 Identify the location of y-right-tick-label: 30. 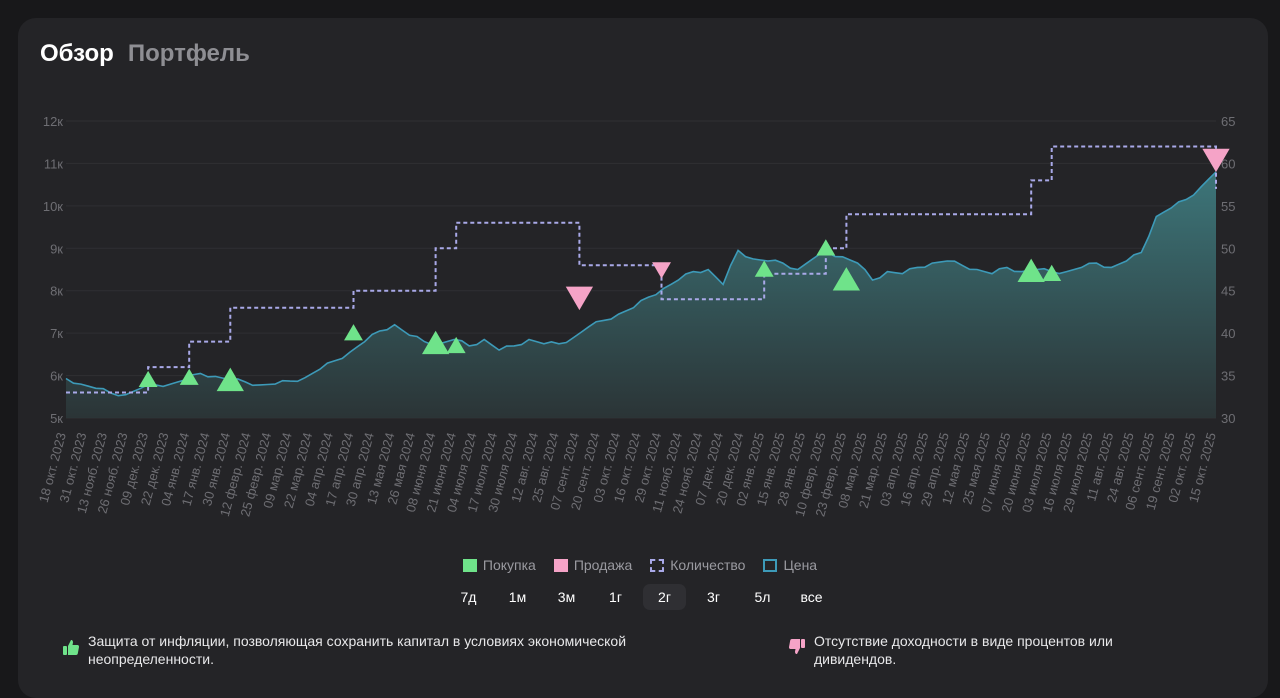
(1228, 418).